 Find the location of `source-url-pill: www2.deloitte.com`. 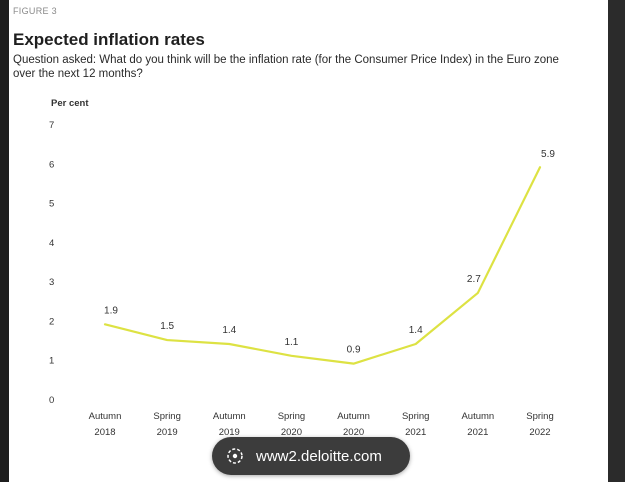

source-url-pill: www2.deloitte.com is located at coordinates (311, 456).